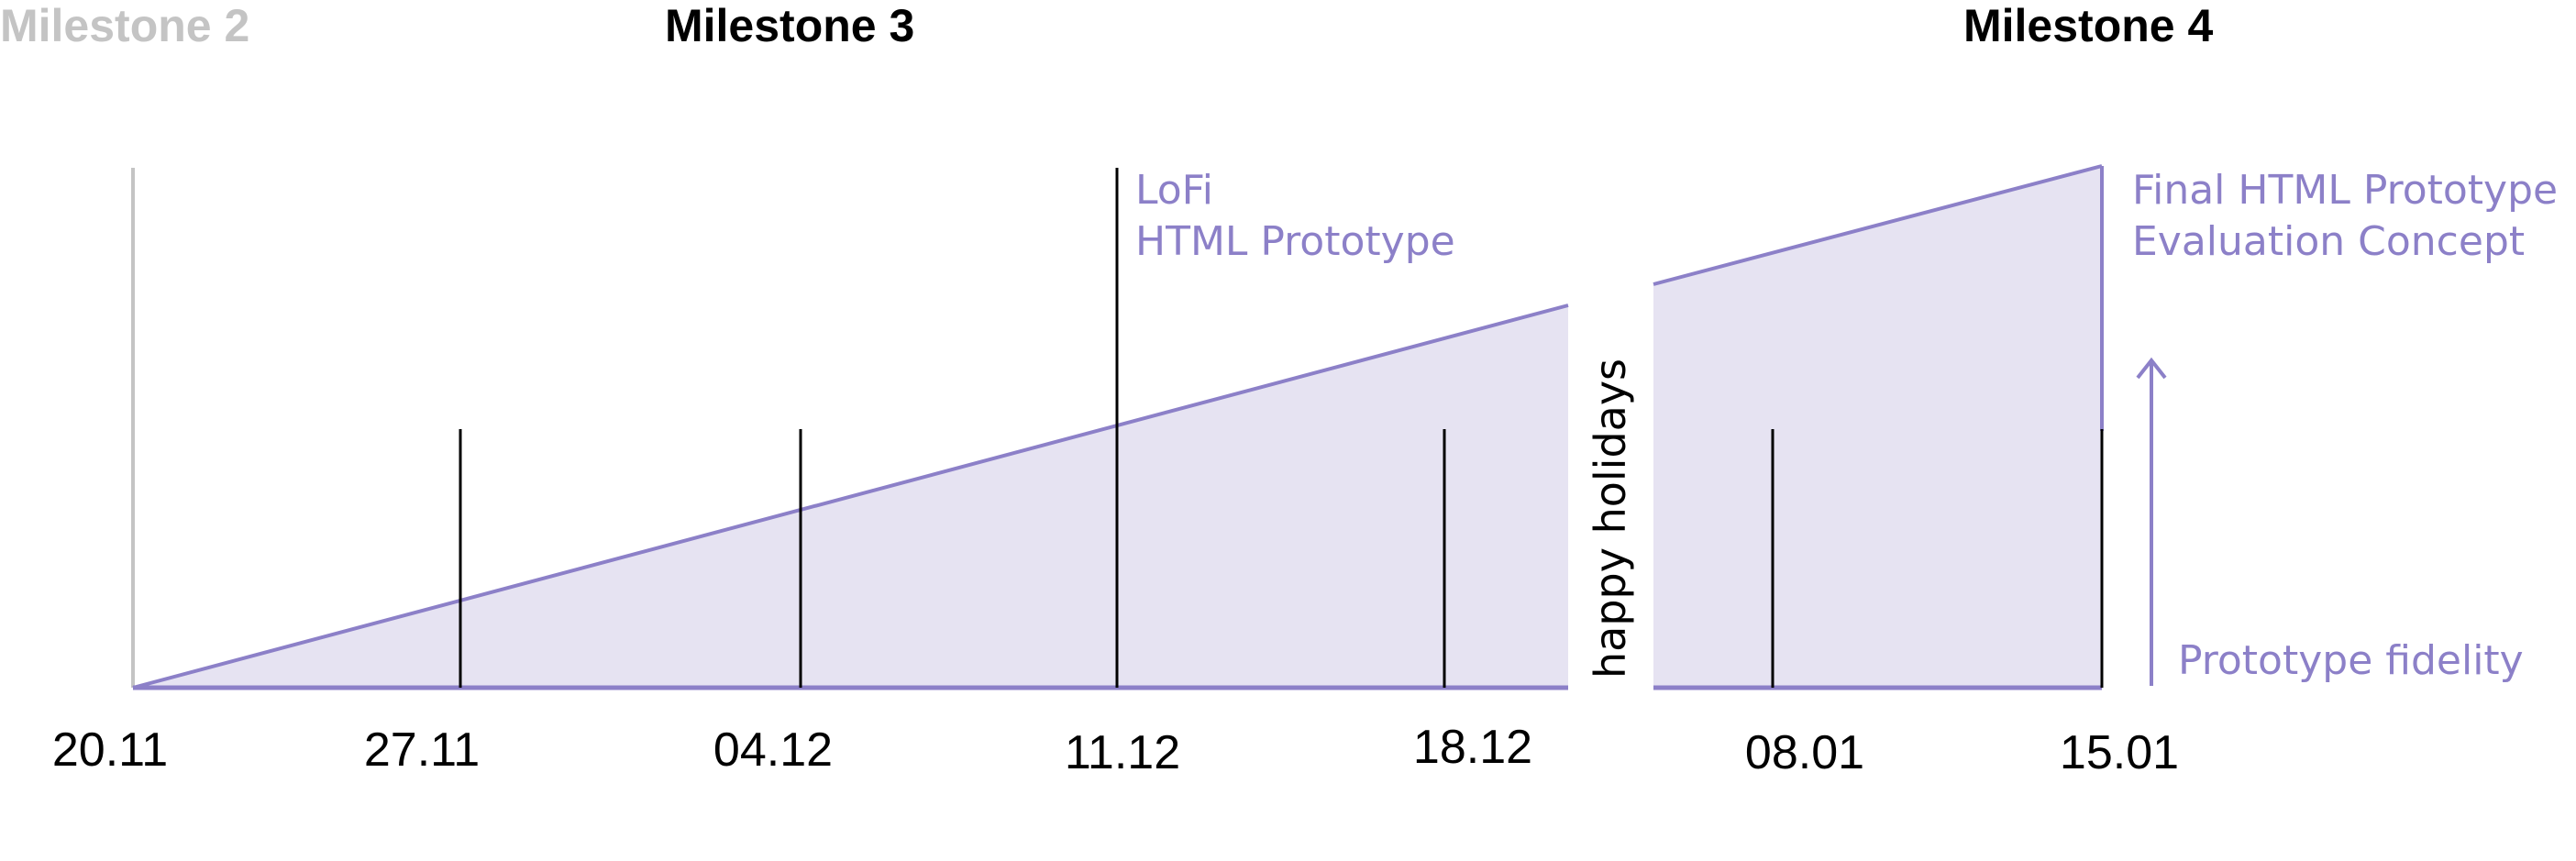 This screenshot has width=2576, height=861. What do you see at coordinates (1295, 241) in the screenshot?
I see `lofi-annotation-line2: HTML Prototype` at bounding box center [1295, 241].